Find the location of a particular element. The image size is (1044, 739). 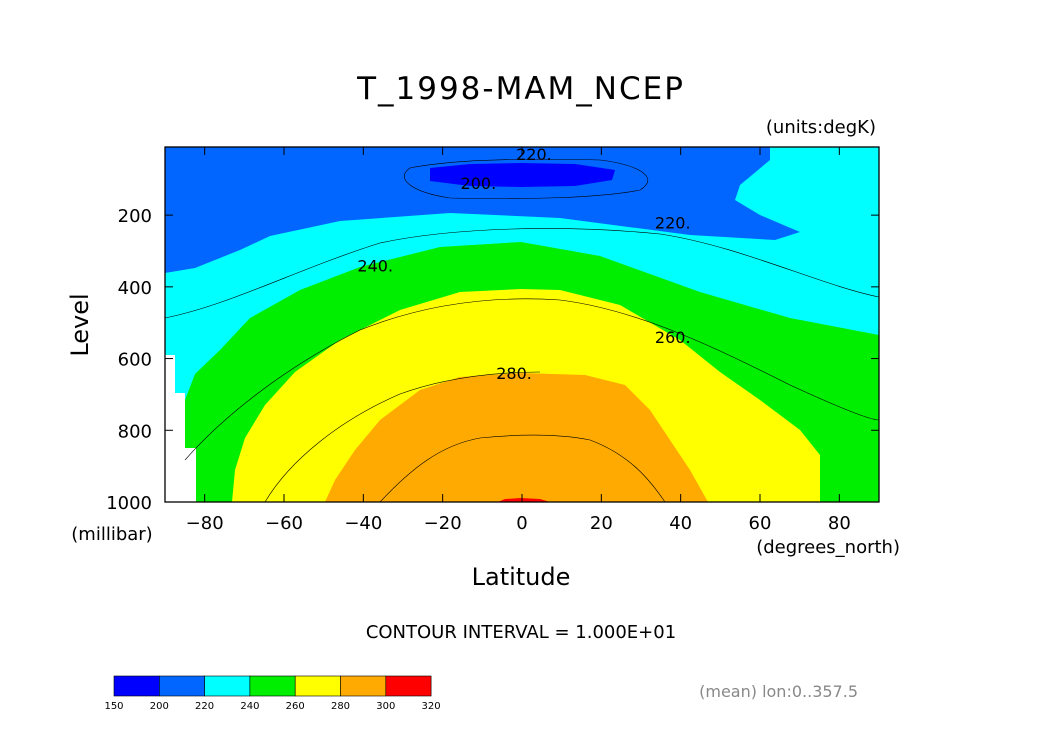

colorbar-level-label: 280 is located at coordinates (340, 706).